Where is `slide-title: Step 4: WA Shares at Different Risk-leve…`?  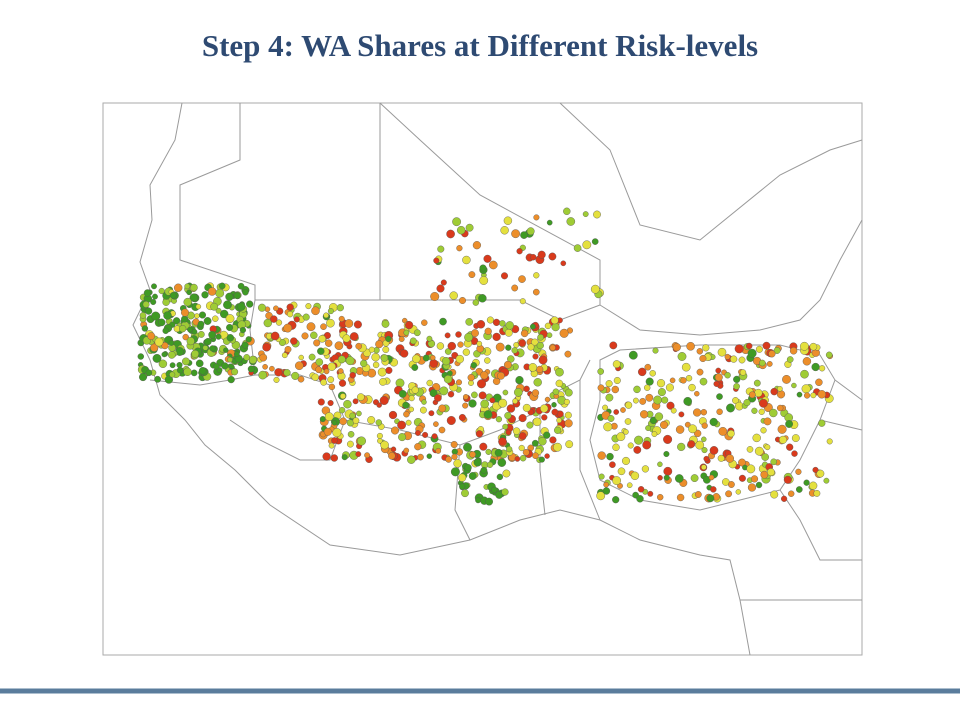
slide-title: Step 4: WA Shares at Different Risk-leve… is located at coordinates (480, 45).